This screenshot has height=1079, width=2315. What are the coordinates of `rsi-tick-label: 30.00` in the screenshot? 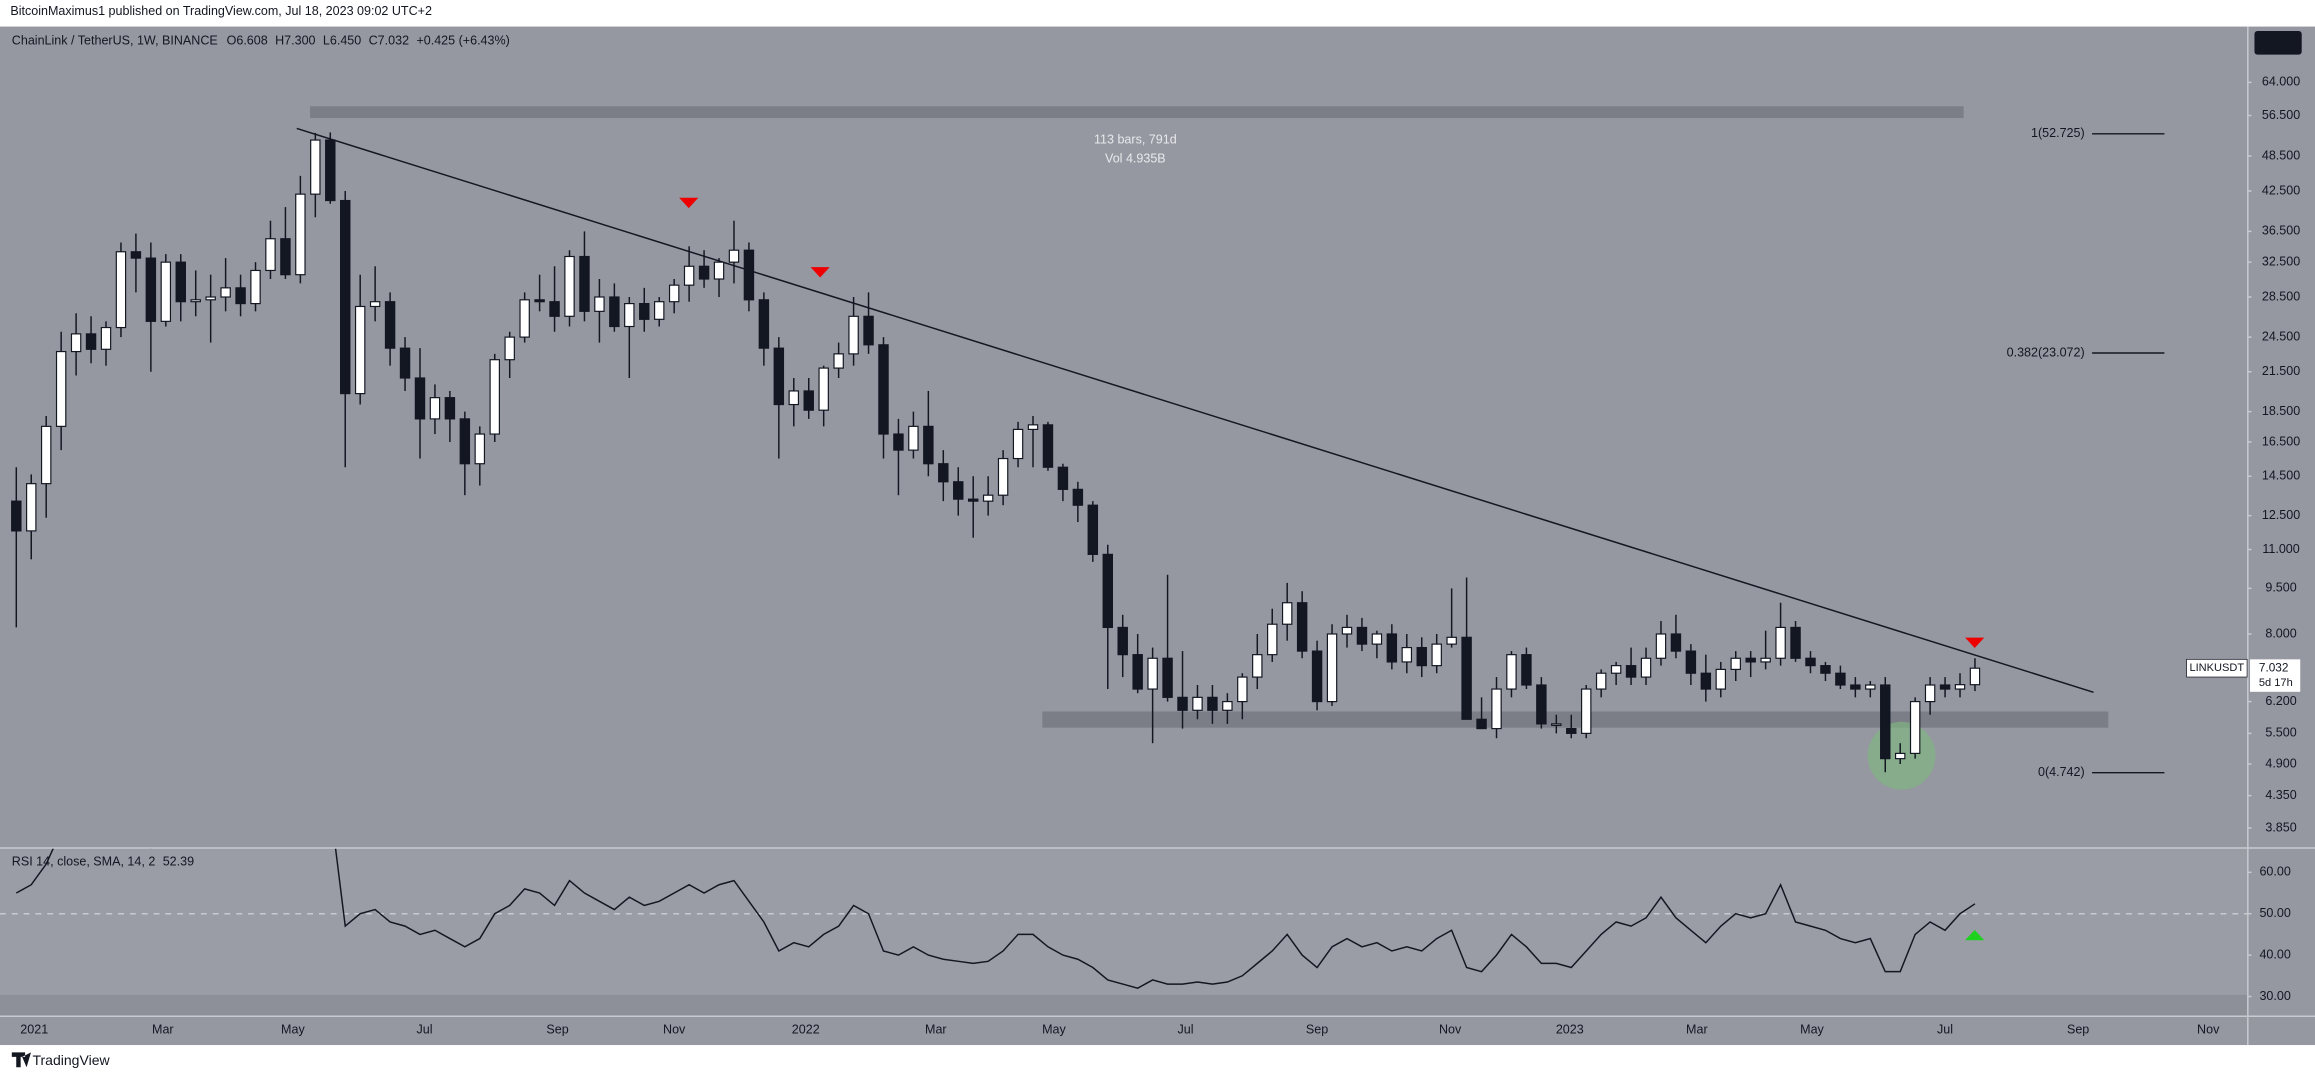 It's located at (2274, 996).